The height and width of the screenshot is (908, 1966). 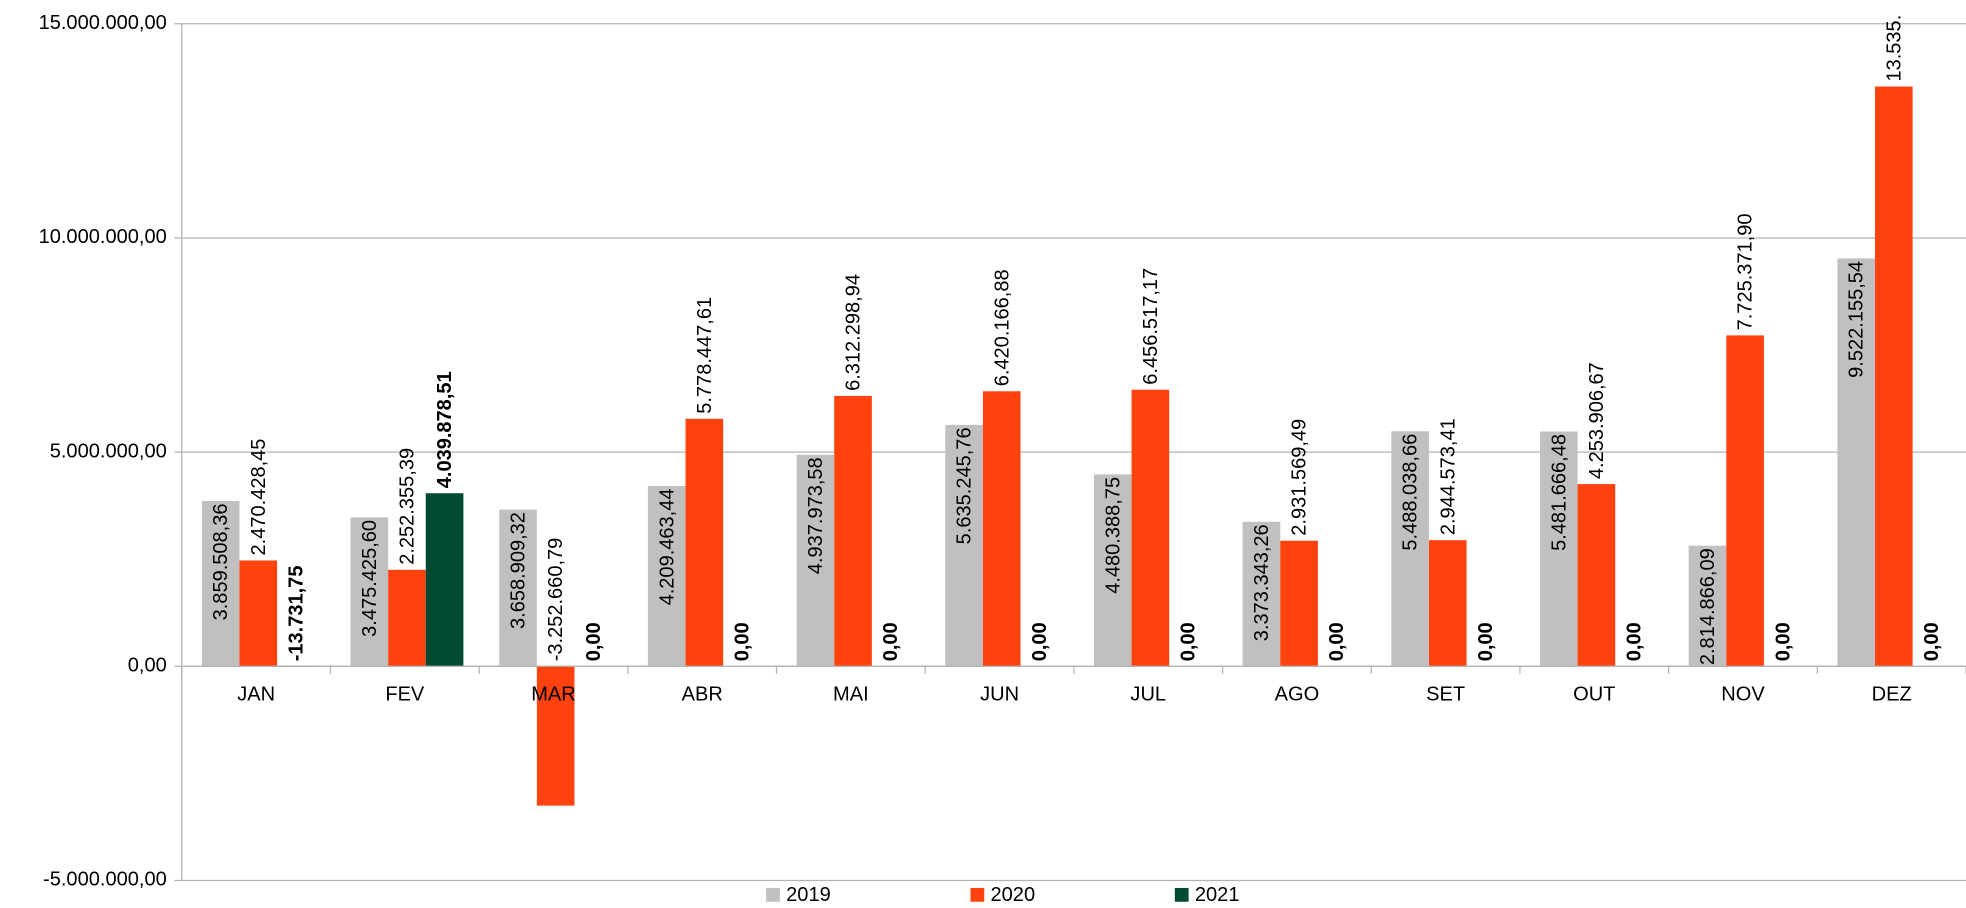 I want to click on x-tick-label: AGO, so click(x=1297, y=694).